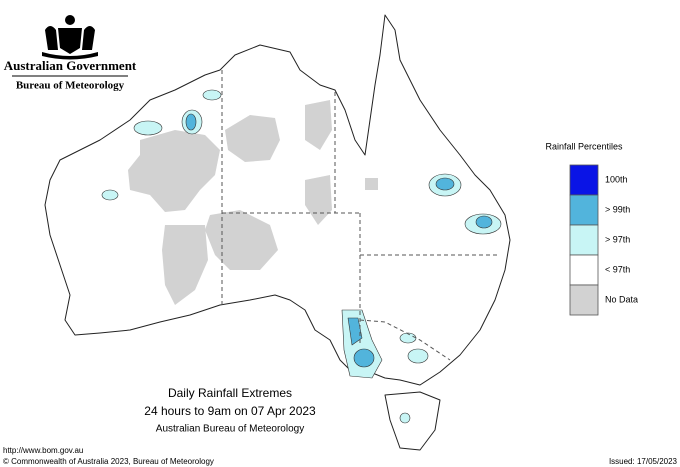 This screenshot has height=467, width=680. What do you see at coordinates (230, 393) in the screenshot?
I see `caption-title: Daily Rainfall Extremes` at bounding box center [230, 393].